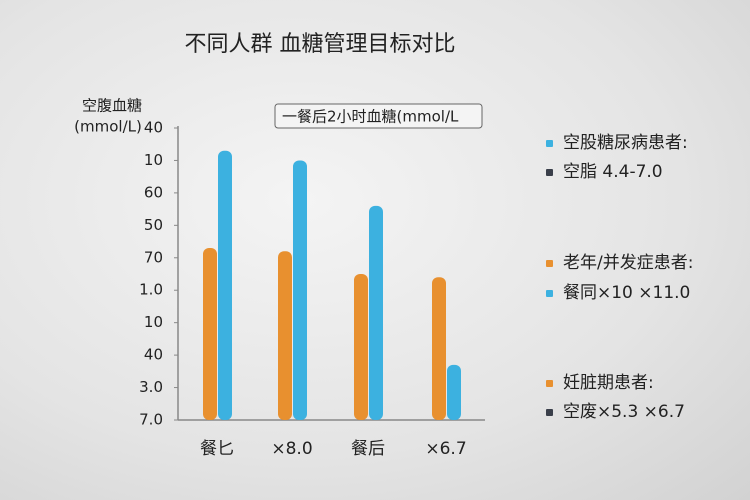 The image size is (750, 500). I want to click on chart-title: 不同人群 血糖管理目标对比, so click(320, 44).